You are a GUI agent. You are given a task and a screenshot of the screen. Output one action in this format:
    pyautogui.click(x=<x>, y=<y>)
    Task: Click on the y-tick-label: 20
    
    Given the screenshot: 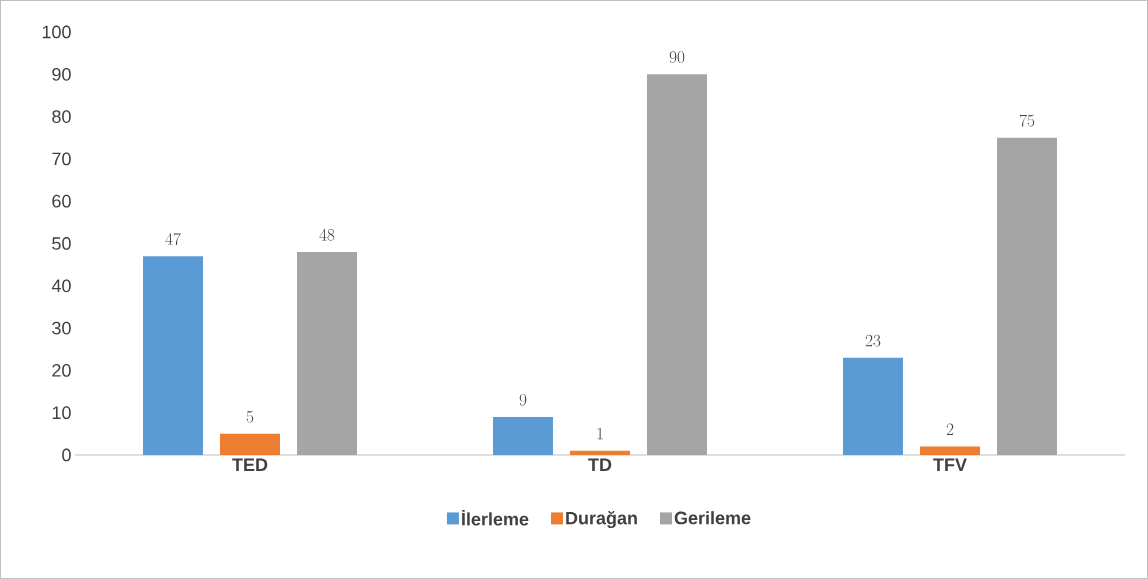 What is the action you would take?
    pyautogui.click(x=61, y=370)
    